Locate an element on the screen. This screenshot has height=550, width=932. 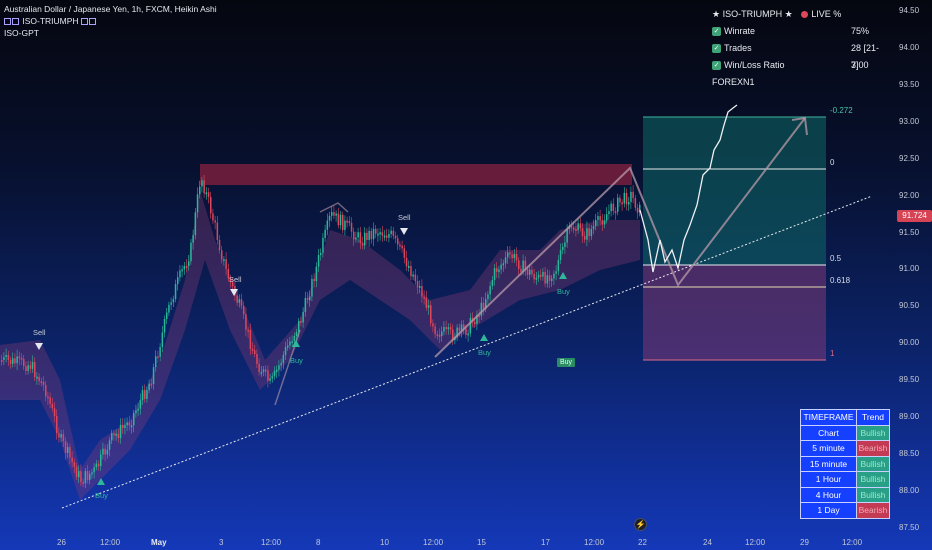
resistance-zone is located at coordinates (416, 174).